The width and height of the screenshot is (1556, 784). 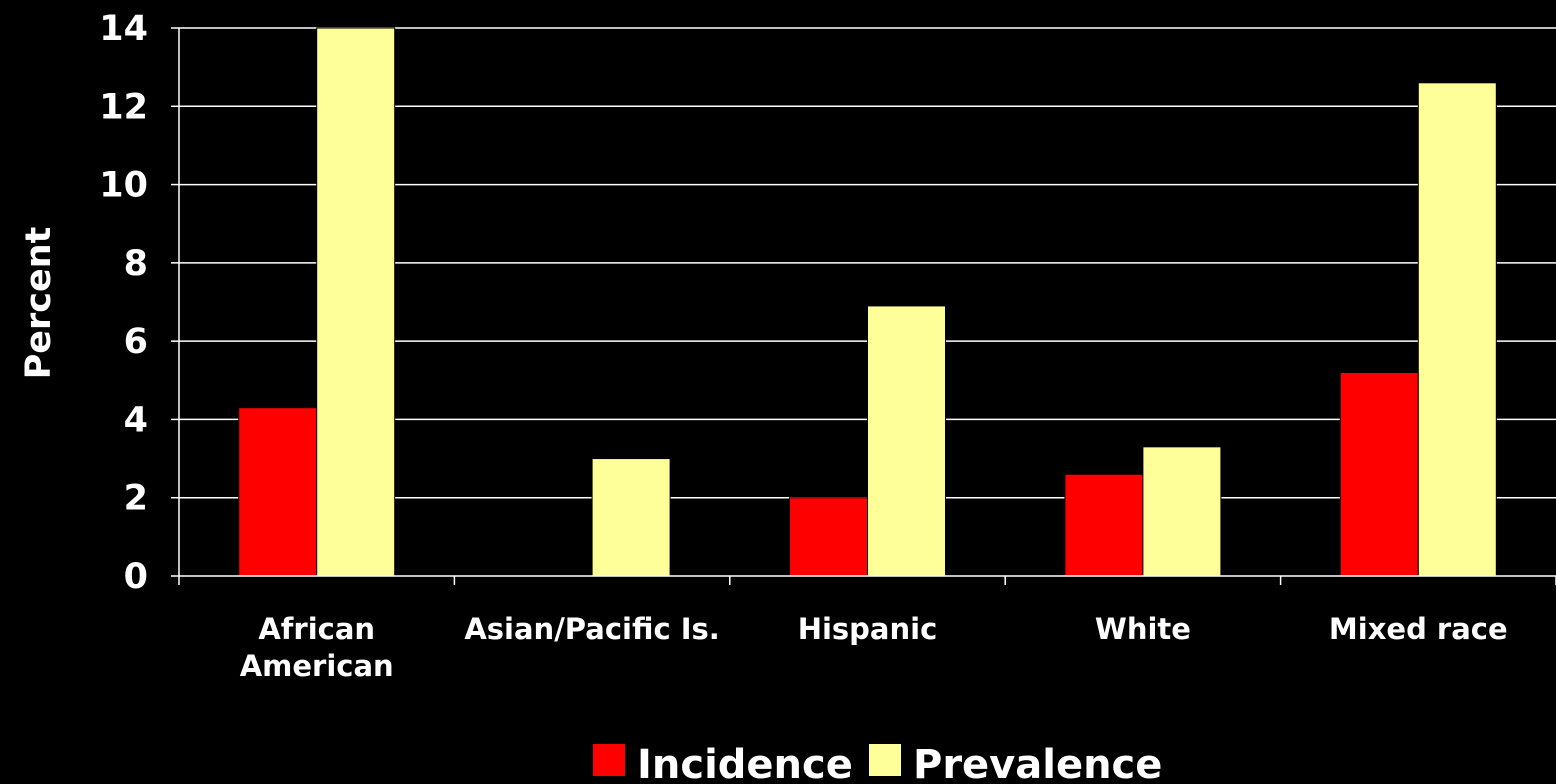 What do you see at coordinates (1143, 629) in the screenshot?
I see `x-tick-label: White` at bounding box center [1143, 629].